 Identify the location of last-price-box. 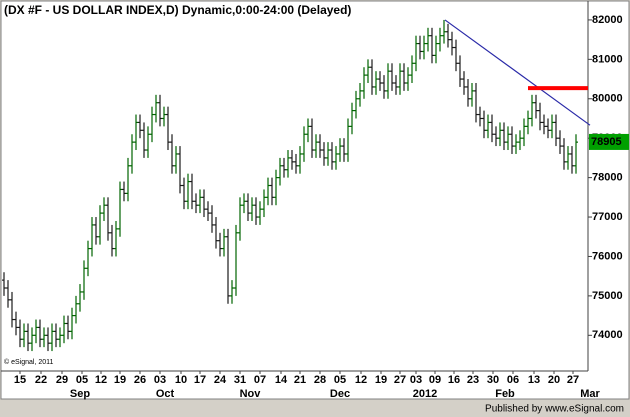
(609, 141).